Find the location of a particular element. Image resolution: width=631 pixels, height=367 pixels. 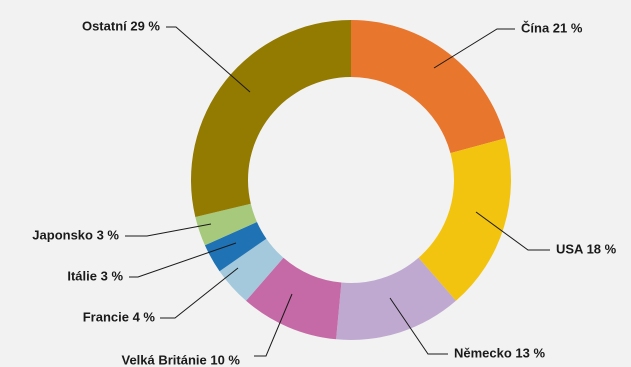

slice-itálie is located at coordinates (235, 246).